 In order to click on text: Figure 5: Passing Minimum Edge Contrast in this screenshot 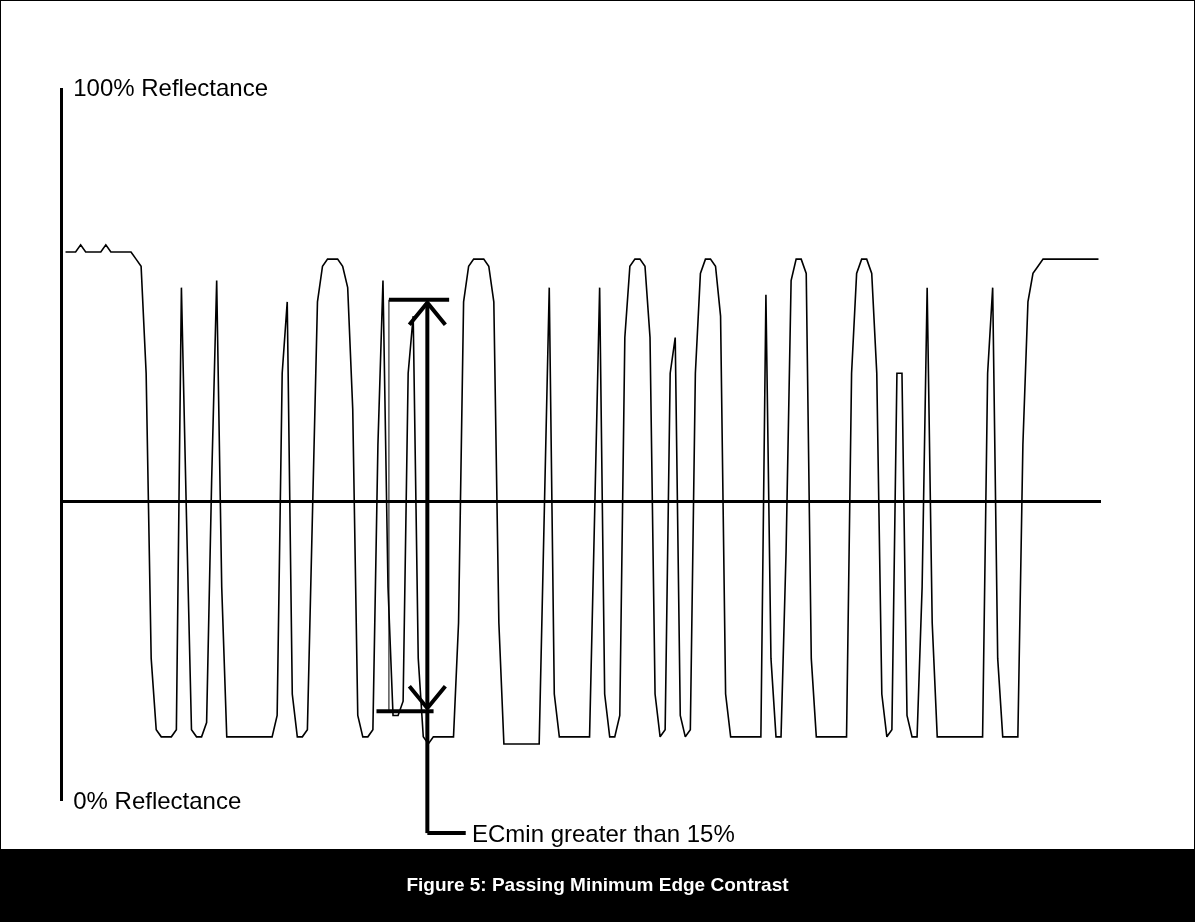, I will do `click(597, 885)`.